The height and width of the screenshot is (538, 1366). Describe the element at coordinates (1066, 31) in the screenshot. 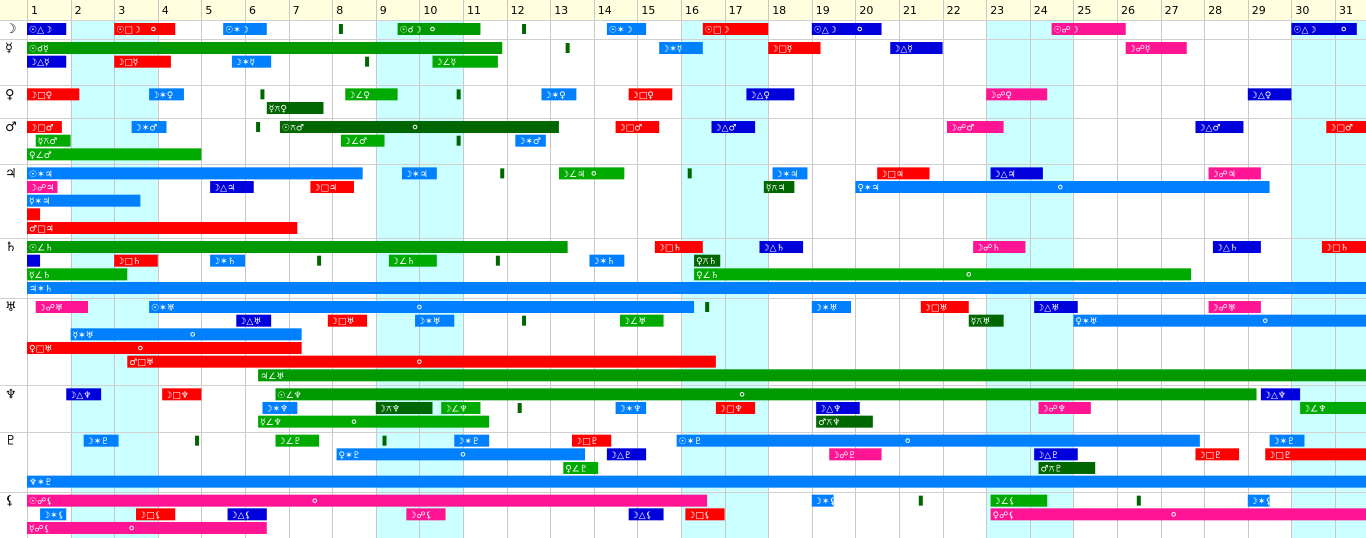

I see `aspect-bar-label: ☉☍☽` at that location.